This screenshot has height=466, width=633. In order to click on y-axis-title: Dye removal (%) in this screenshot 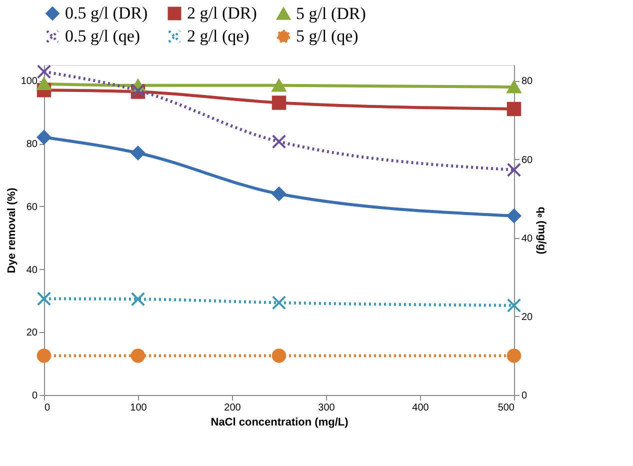, I will do `click(12, 230)`.